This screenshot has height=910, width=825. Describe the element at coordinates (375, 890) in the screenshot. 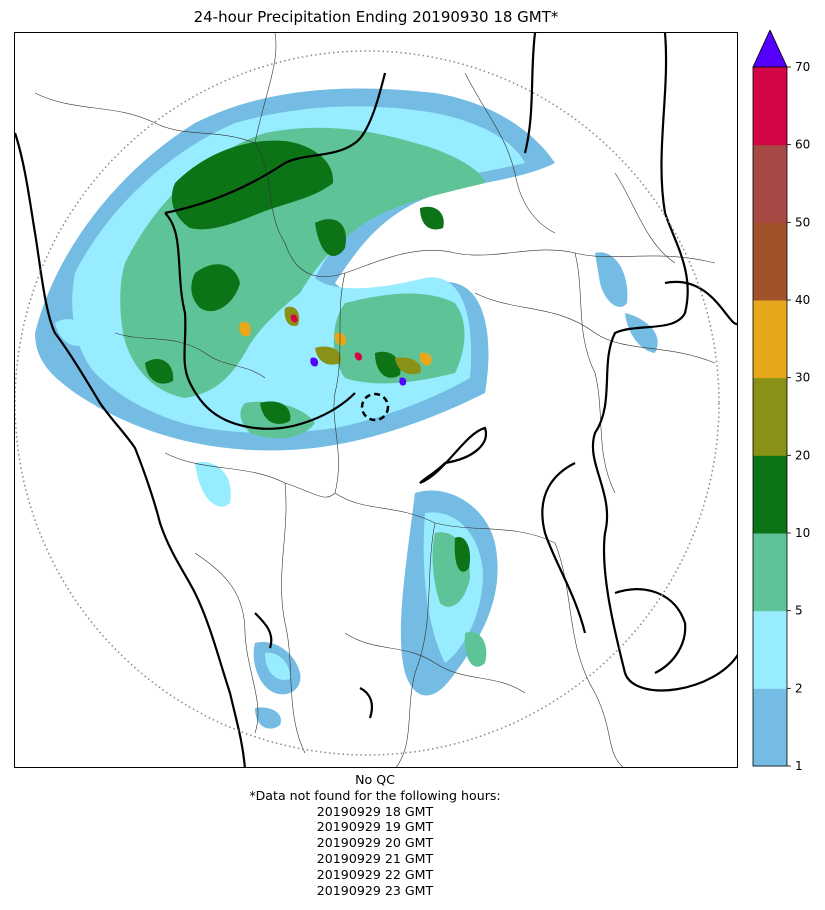

I see `missing-hour: 20190929 23 GMT` at that location.